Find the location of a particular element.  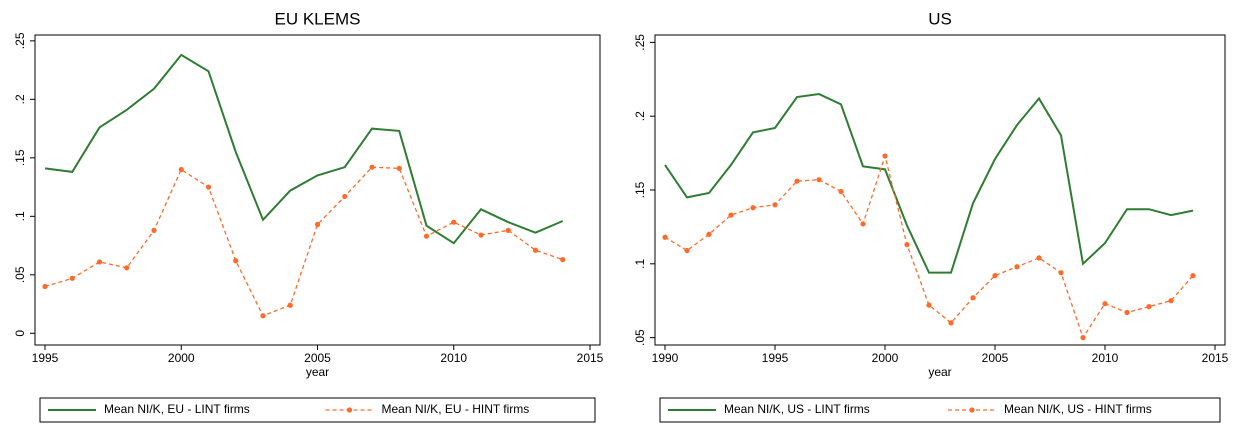

legend-label: Mean NI/K, US - HINT firms is located at coordinates (1078, 409).